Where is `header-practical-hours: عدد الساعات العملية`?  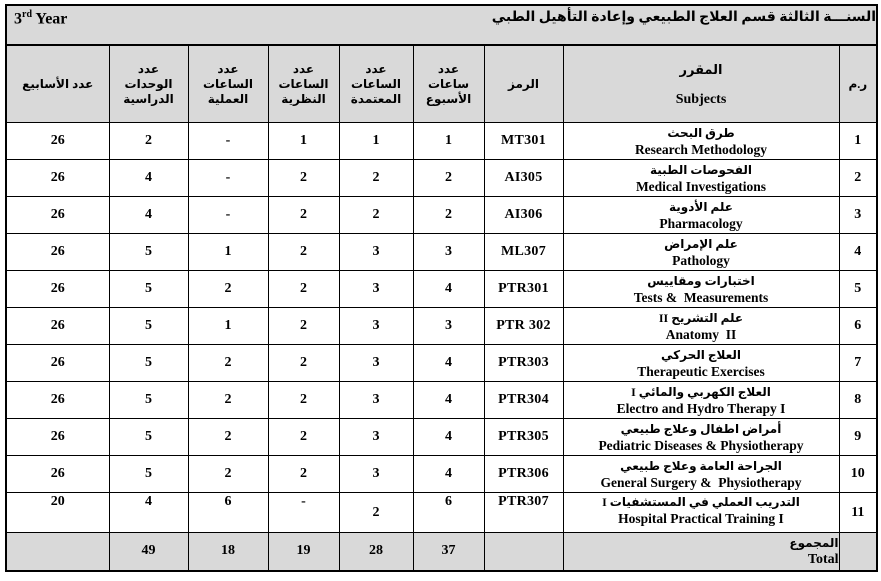 header-practical-hours: عدد الساعات العملية is located at coordinates (228, 83).